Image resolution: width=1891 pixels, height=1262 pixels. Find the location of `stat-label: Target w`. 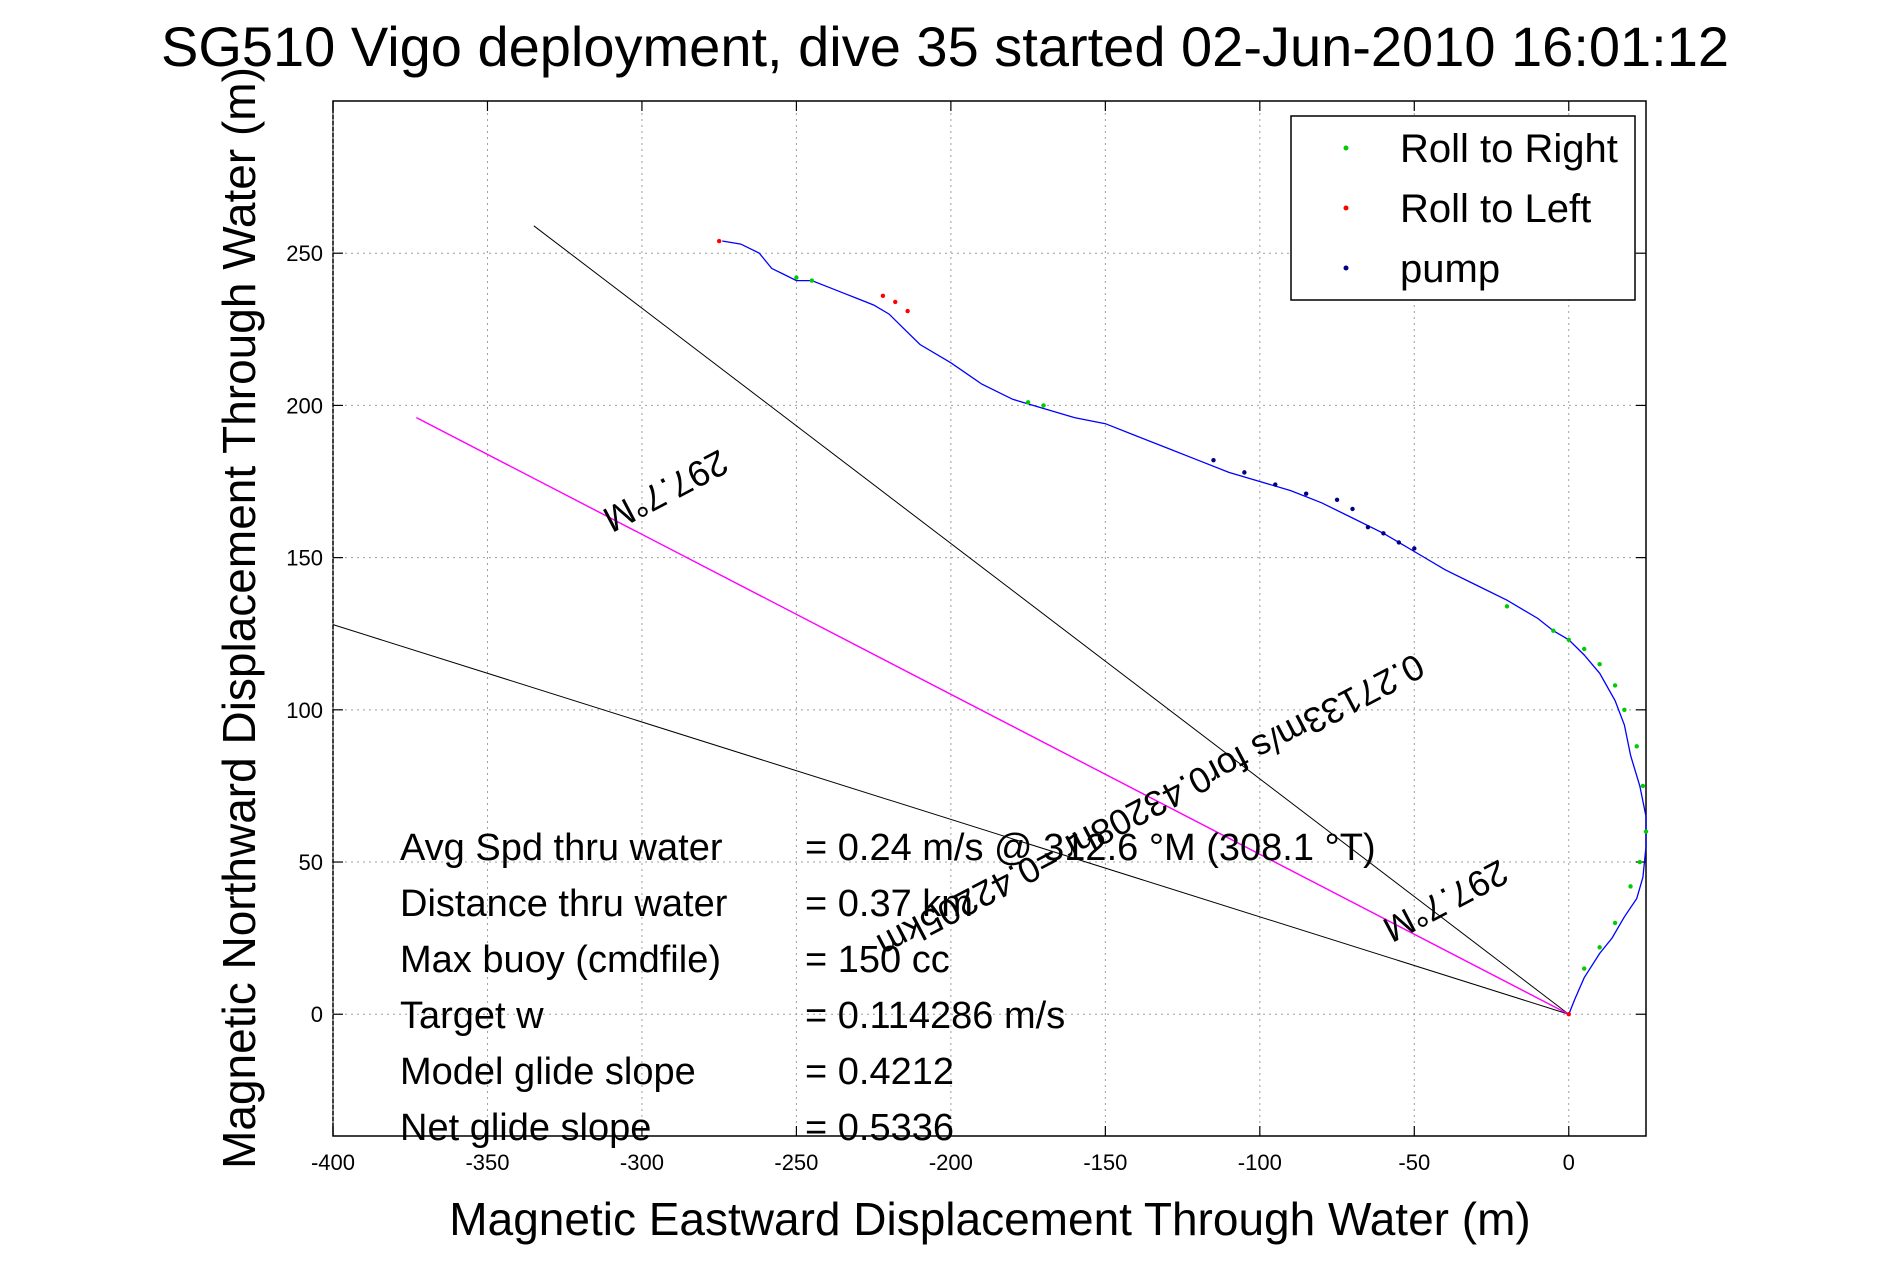

stat-label: Target w is located at coordinates (472, 1016).